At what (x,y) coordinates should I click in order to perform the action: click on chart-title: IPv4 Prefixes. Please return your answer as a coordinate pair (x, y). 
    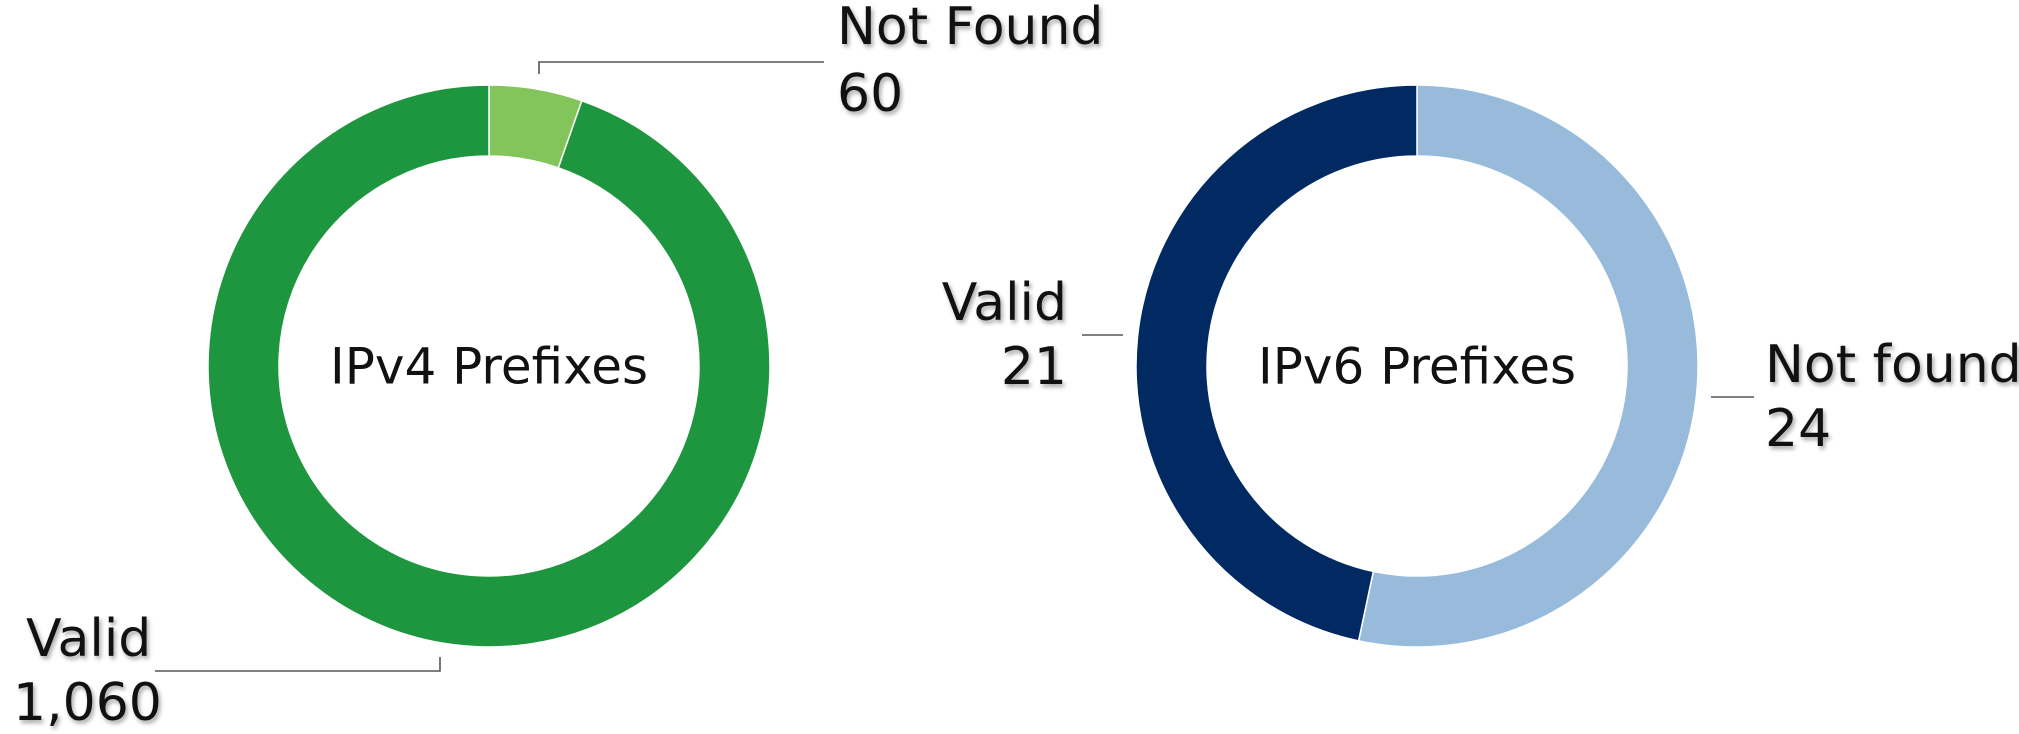
    Looking at the image, I should click on (489, 367).